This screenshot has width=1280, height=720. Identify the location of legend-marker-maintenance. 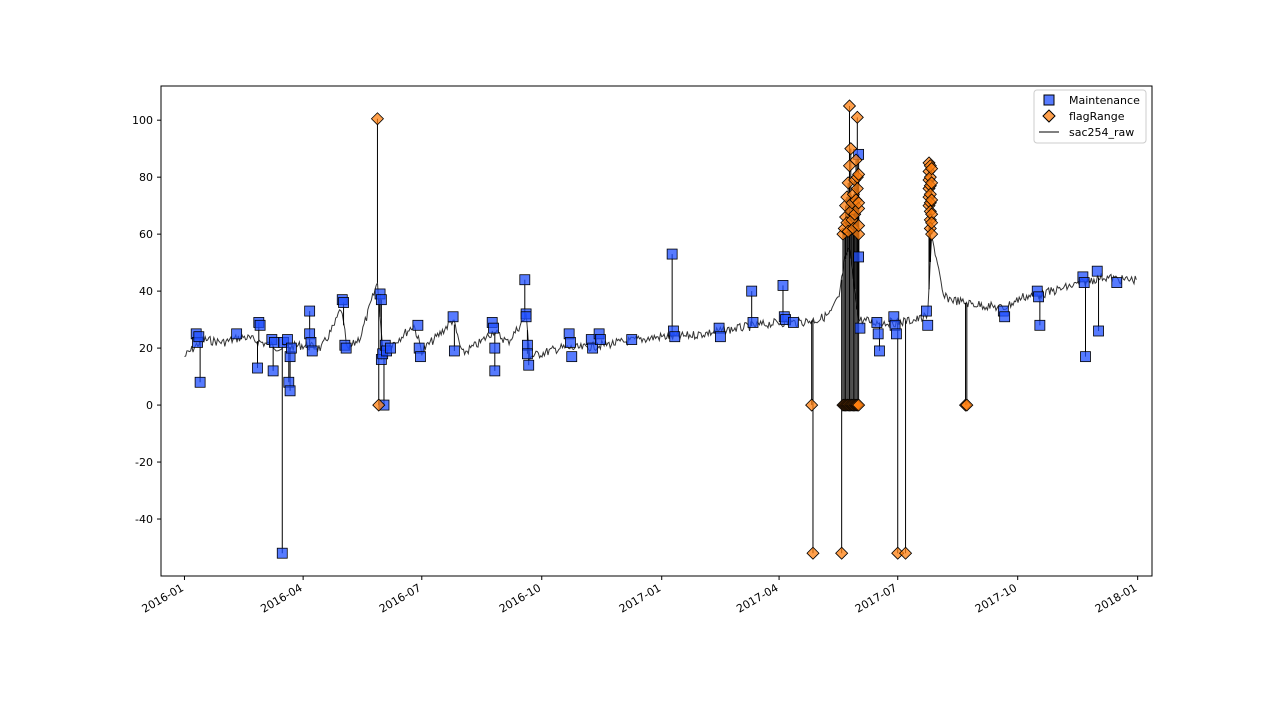
(1049, 100).